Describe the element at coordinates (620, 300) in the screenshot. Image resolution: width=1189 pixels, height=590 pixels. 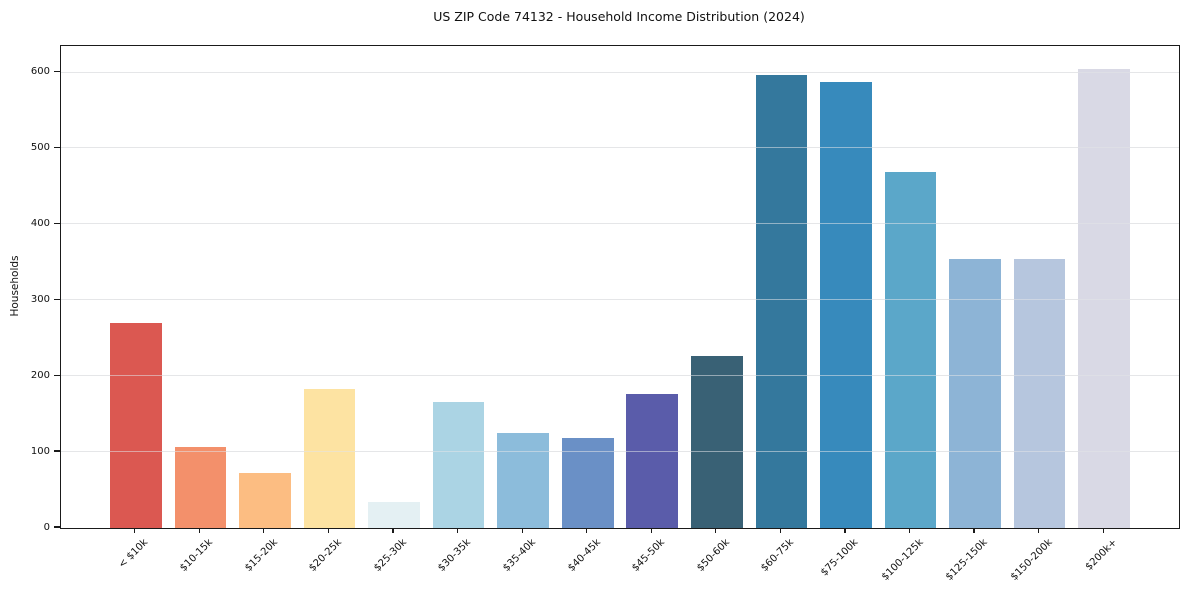
I see `gridline-y300` at that location.